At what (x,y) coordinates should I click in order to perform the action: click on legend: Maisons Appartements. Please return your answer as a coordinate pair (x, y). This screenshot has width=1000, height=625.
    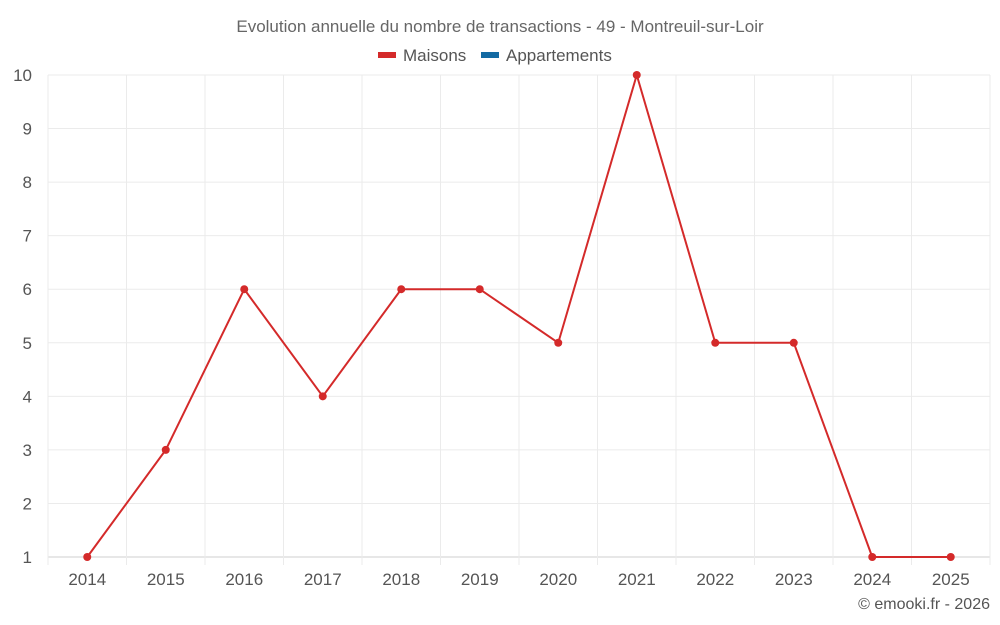
    Looking at the image, I should click on (495, 55).